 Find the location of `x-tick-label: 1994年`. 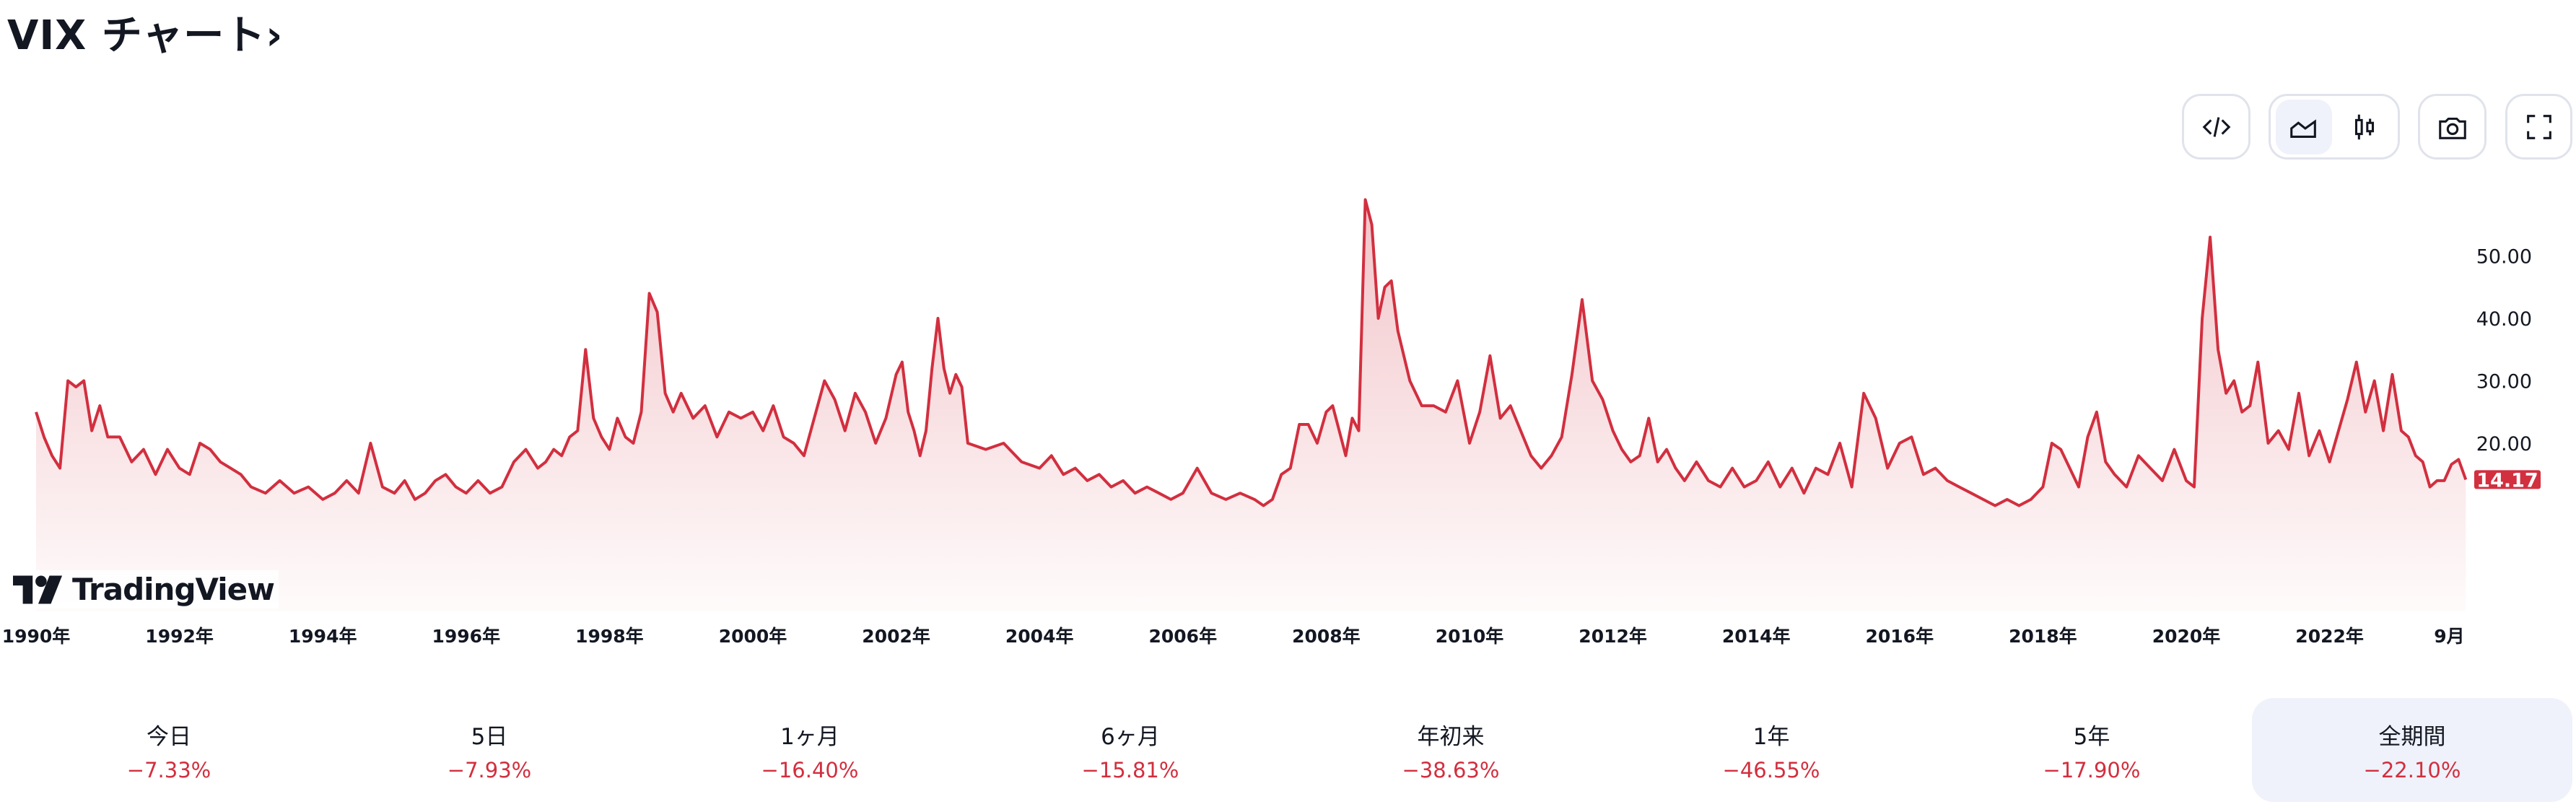

x-tick-label: 1994年 is located at coordinates (323, 636).